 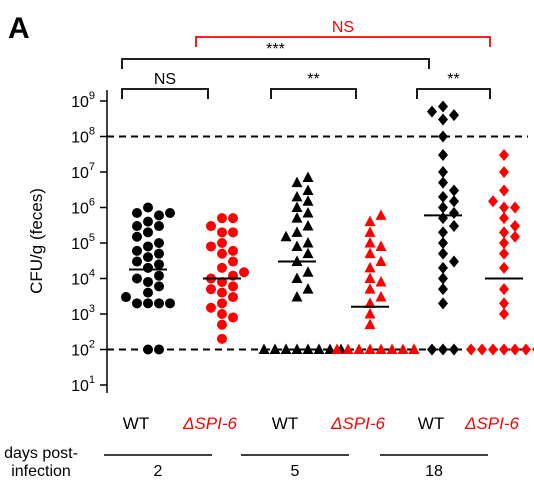 I want to click on days-label-line1: days post-, so click(x=41, y=453).